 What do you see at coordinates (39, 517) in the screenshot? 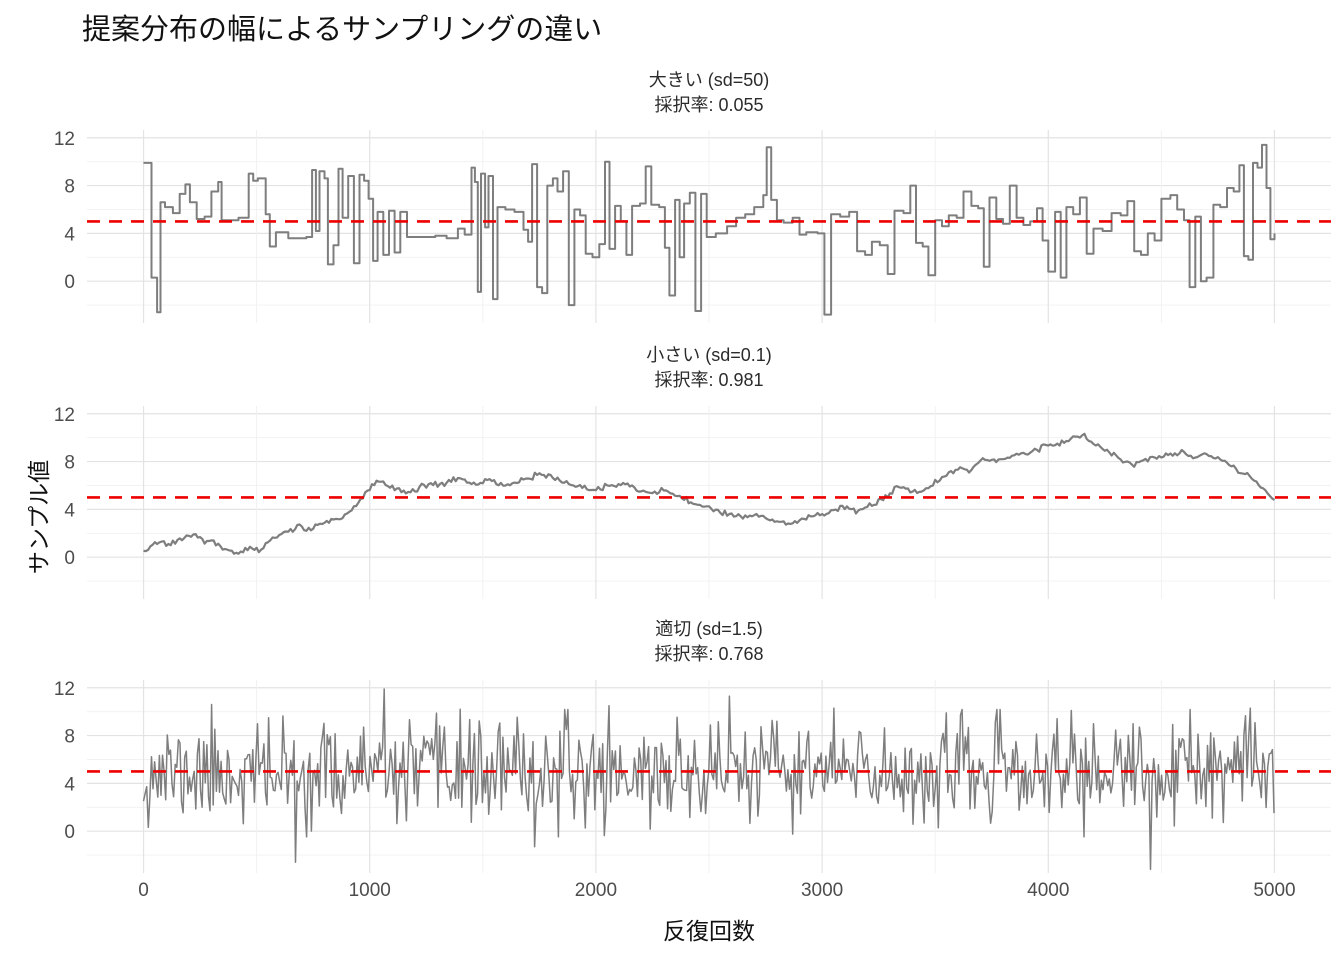
I see `y-axis-title: サンプル値` at bounding box center [39, 517].